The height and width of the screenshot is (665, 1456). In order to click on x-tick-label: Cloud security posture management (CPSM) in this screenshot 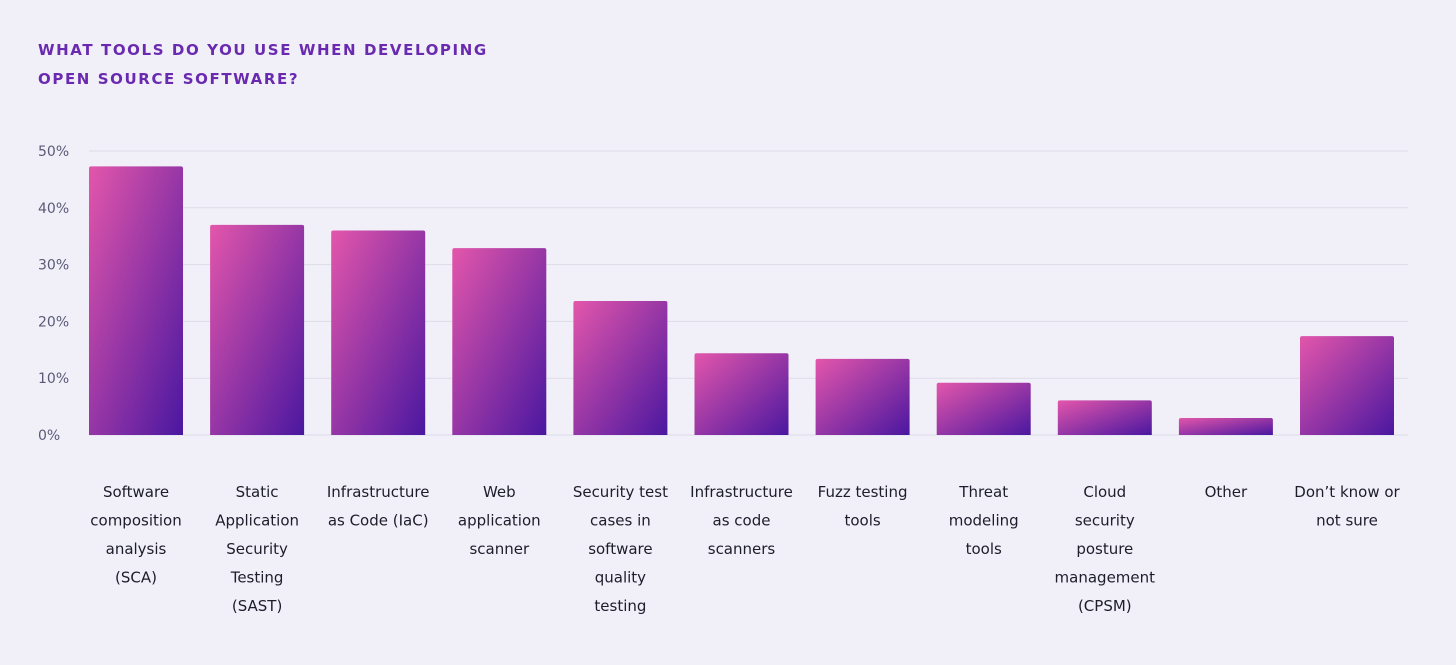, I will do `click(1105, 549)`.